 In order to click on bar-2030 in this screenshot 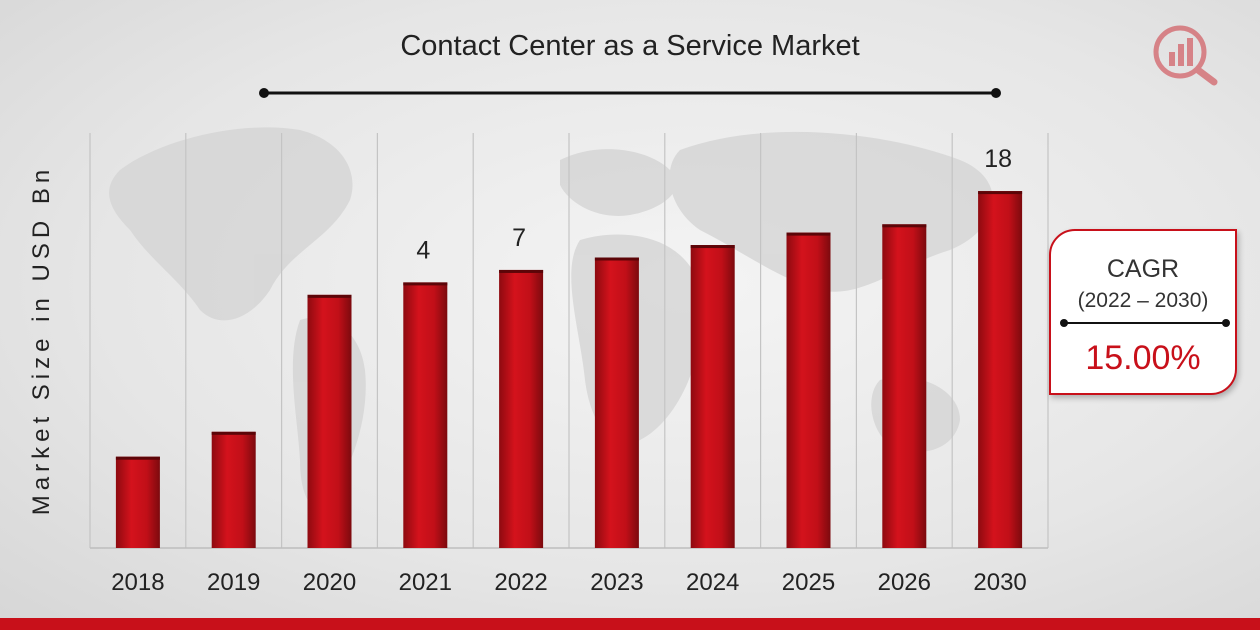, I will do `click(1000, 369)`.